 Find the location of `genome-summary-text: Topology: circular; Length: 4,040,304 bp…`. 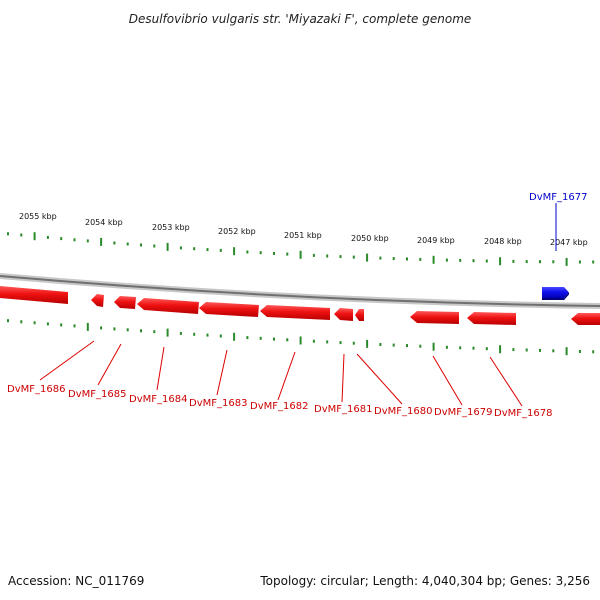

genome-summary-text: Topology: circular; Length: 4,040,304 bp… is located at coordinates (424, 581).